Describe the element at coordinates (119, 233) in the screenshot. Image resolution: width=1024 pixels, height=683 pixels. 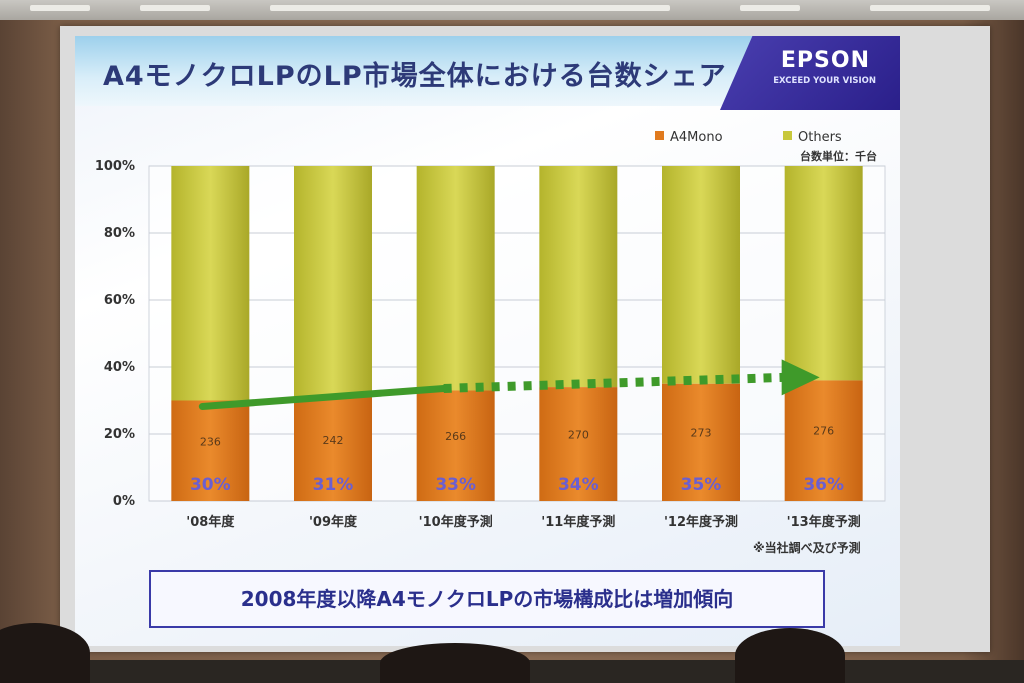
I see `y-tick-label: 80%` at that location.